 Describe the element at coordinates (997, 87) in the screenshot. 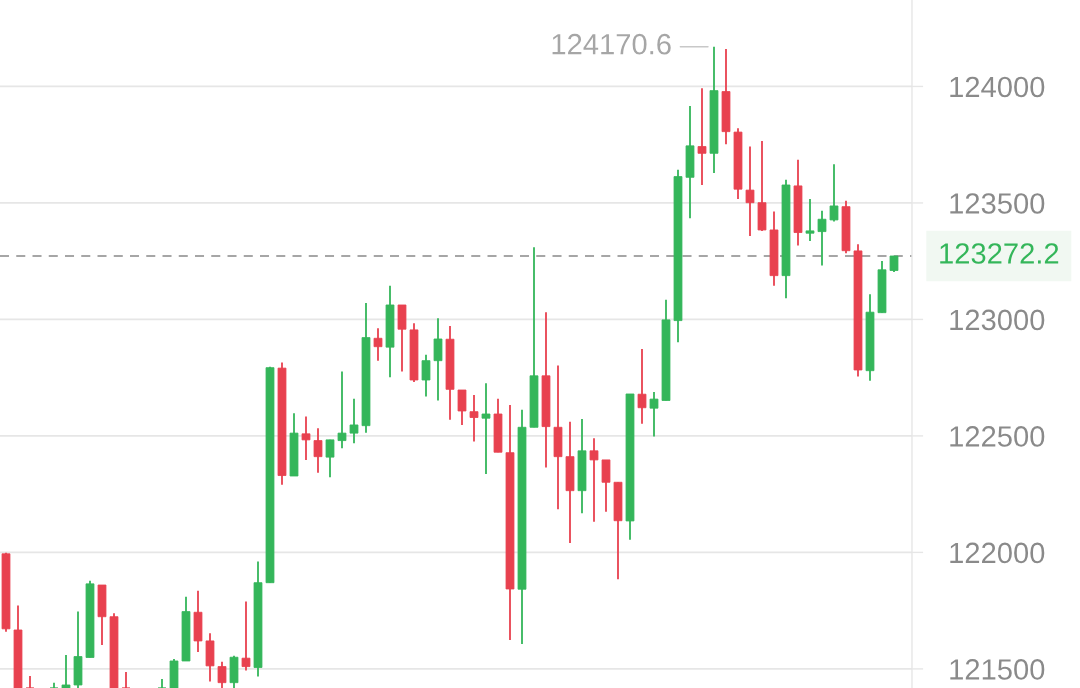

I see `y-tick-label: 124000` at that location.